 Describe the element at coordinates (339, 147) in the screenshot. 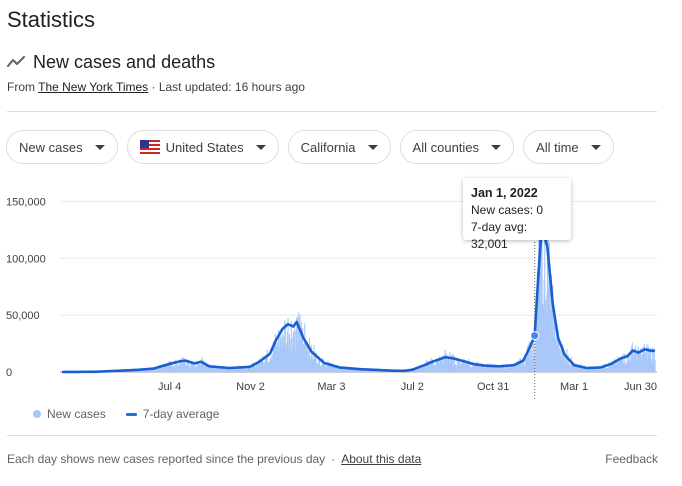

I see `filter-state-dropdown: California` at that location.